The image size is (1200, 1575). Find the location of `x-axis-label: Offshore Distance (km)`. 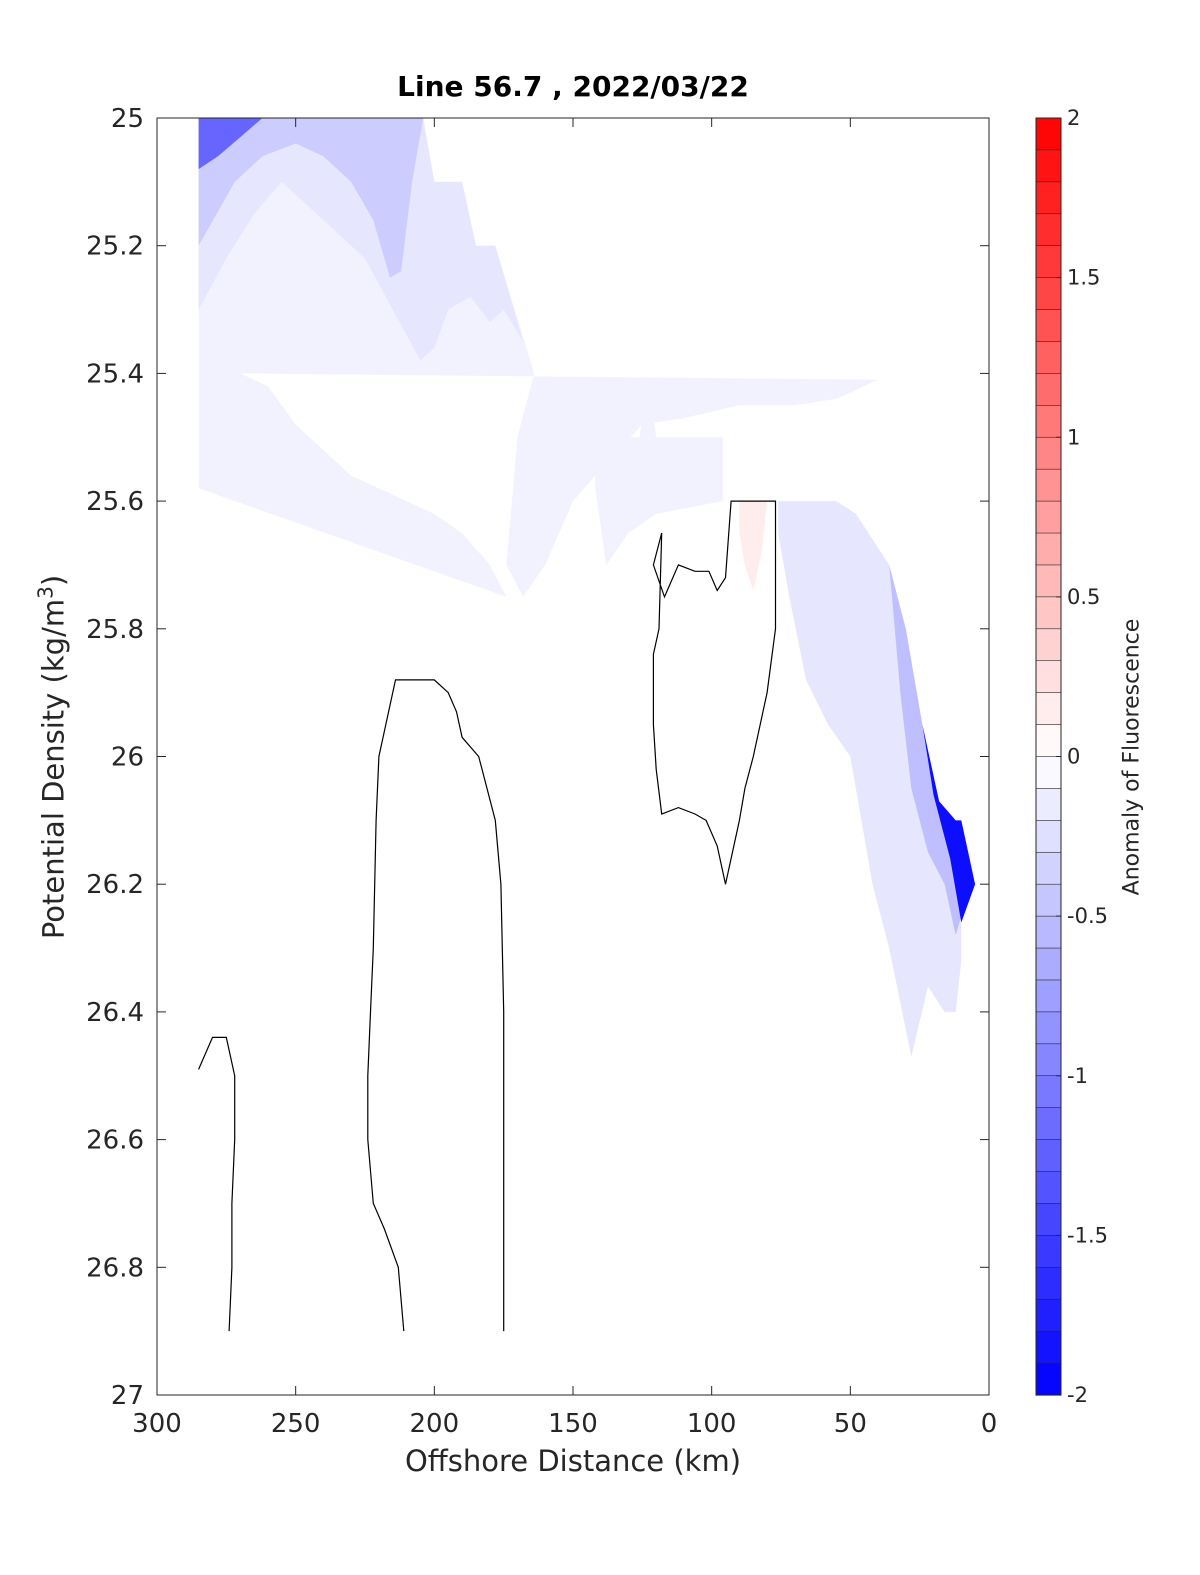

x-axis-label: Offshore Distance (km) is located at coordinates (573, 1461).